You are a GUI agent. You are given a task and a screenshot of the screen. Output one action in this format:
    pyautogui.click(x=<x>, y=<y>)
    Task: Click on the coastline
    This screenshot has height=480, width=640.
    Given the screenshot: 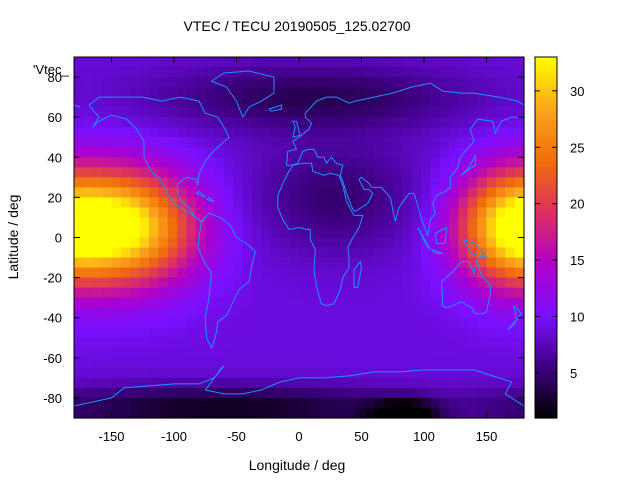 What is the action you would take?
    pyautogui.click(x=77, y=106)
    